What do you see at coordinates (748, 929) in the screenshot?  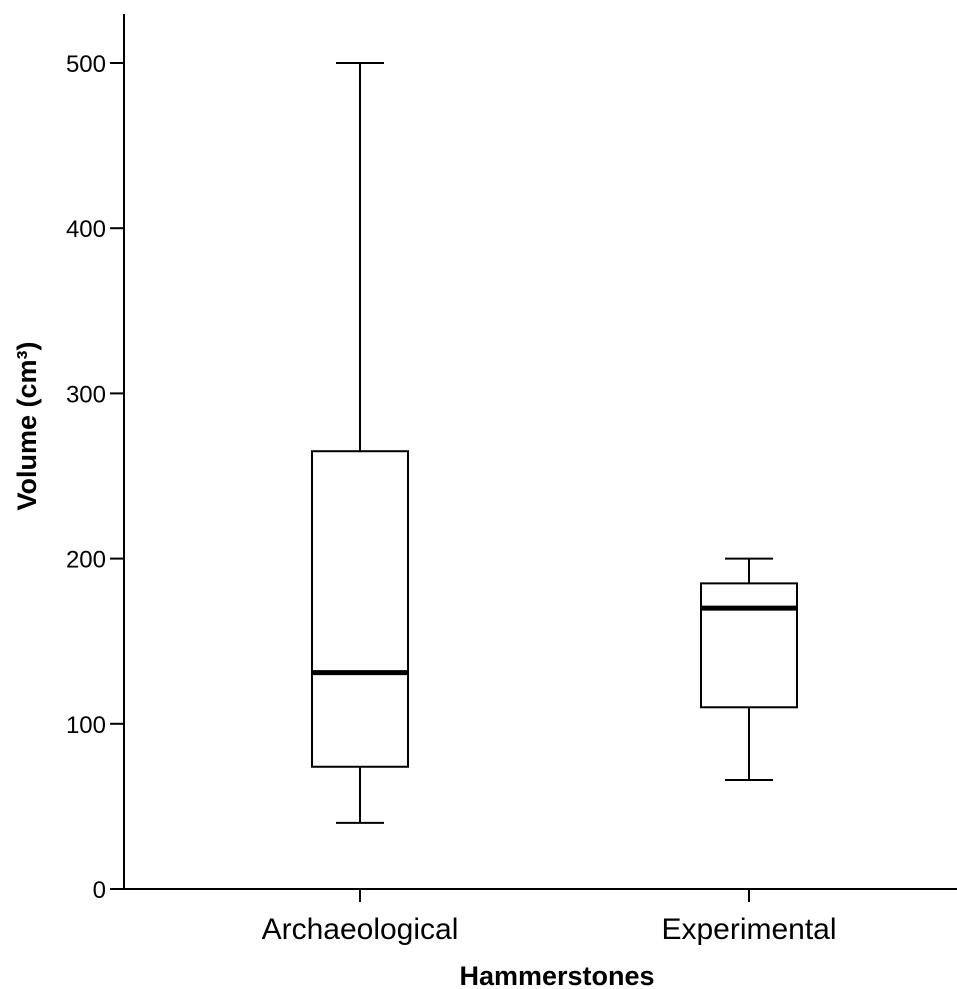 I see `x-tick-label: Experimental` at bounding box center [748, 929].